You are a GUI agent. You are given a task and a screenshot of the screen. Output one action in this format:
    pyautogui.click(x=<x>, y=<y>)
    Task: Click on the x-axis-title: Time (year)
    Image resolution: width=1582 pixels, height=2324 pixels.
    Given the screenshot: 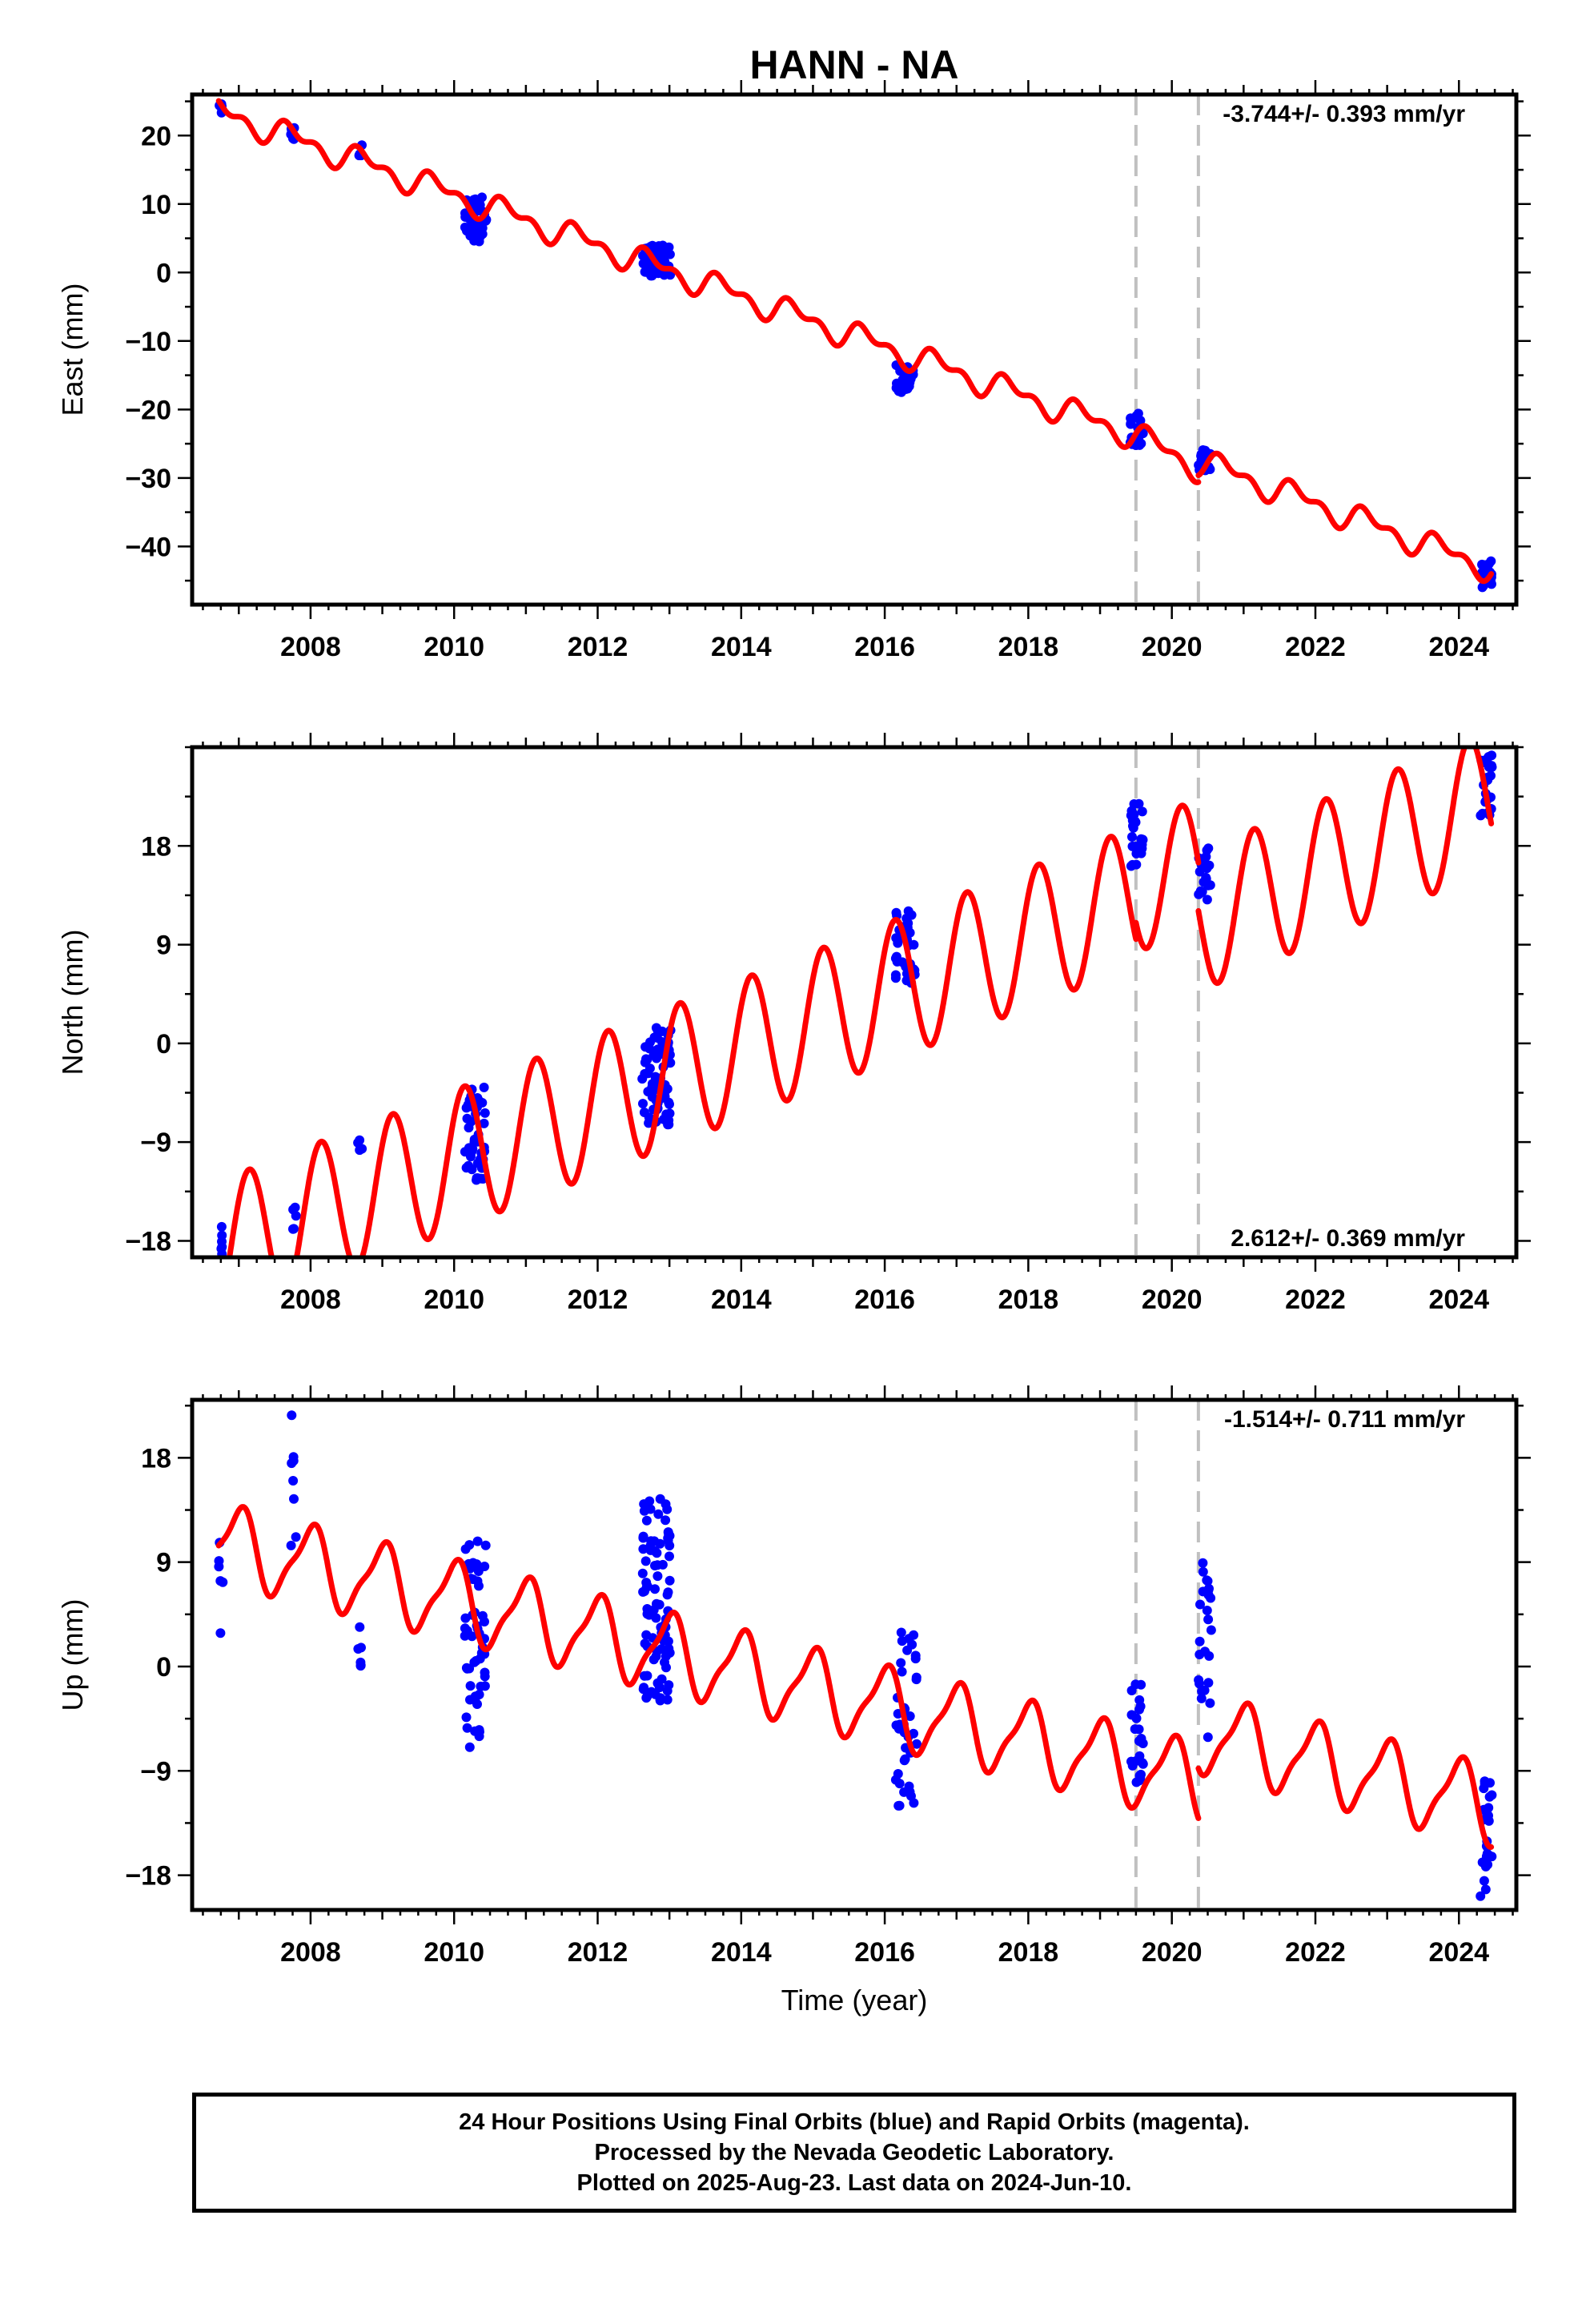 What is the action you would take?
    pyautogui.click(x=854, y=2000)
    